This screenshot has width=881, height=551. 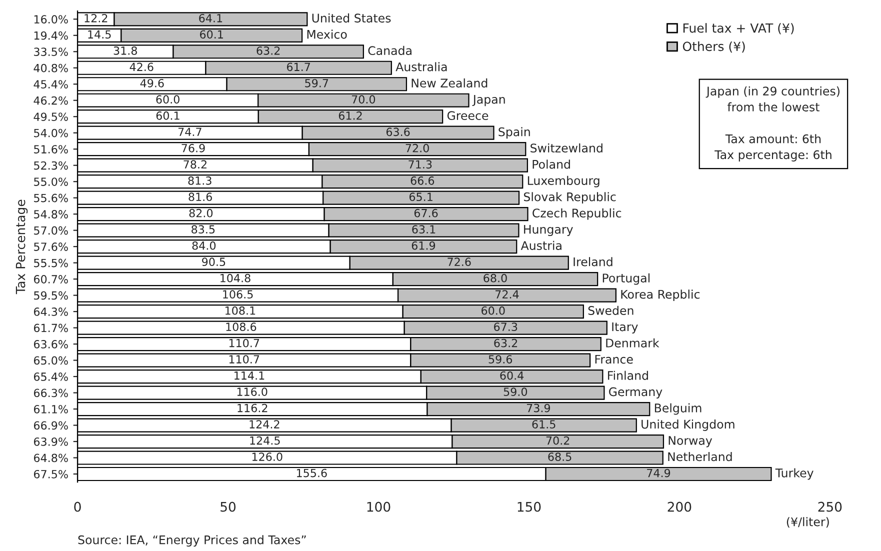 What do you see at coordinates (327, 34) in the screenshot?
I see `annotation: Mexico` at bounding box center [327, 34].